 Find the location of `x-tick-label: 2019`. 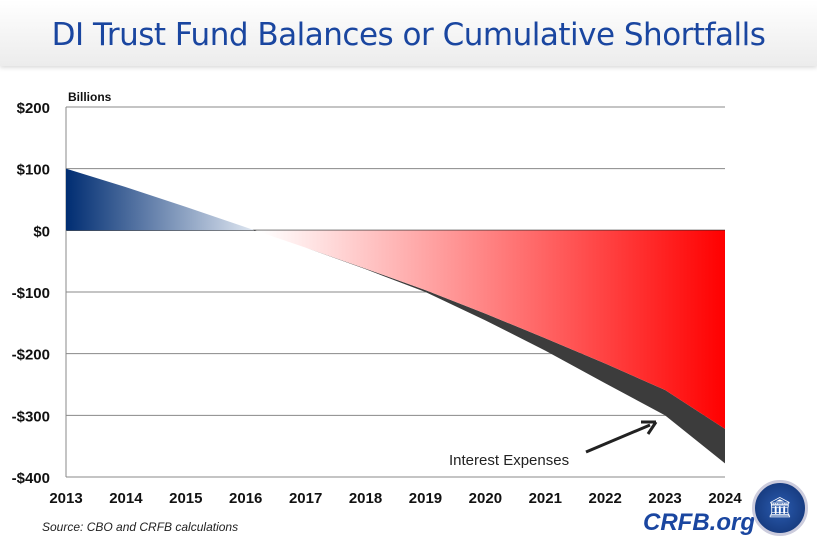

x-tick-label: 2019 is located at coordinates (425, 498).